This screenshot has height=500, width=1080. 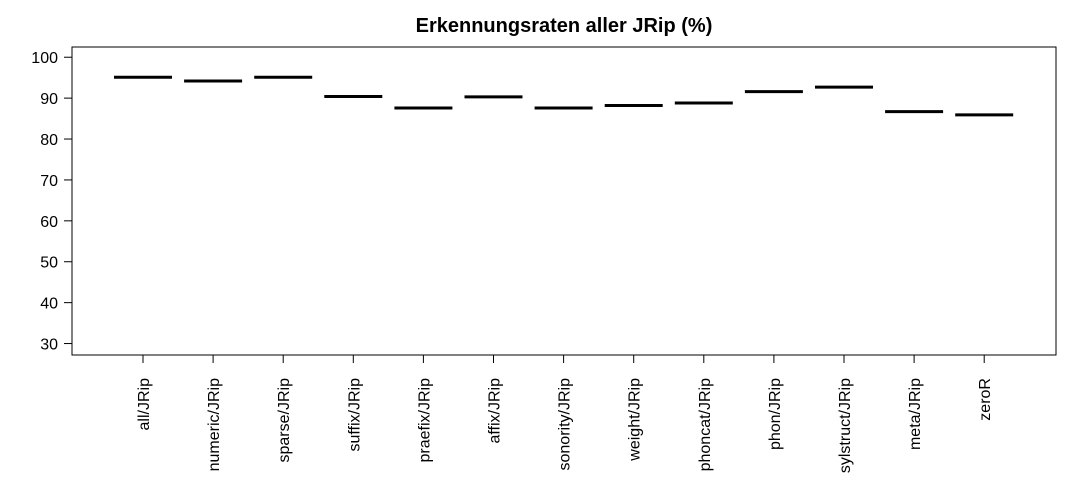 I want to click on y-tick-label: 30, so click(x=49, y=345).